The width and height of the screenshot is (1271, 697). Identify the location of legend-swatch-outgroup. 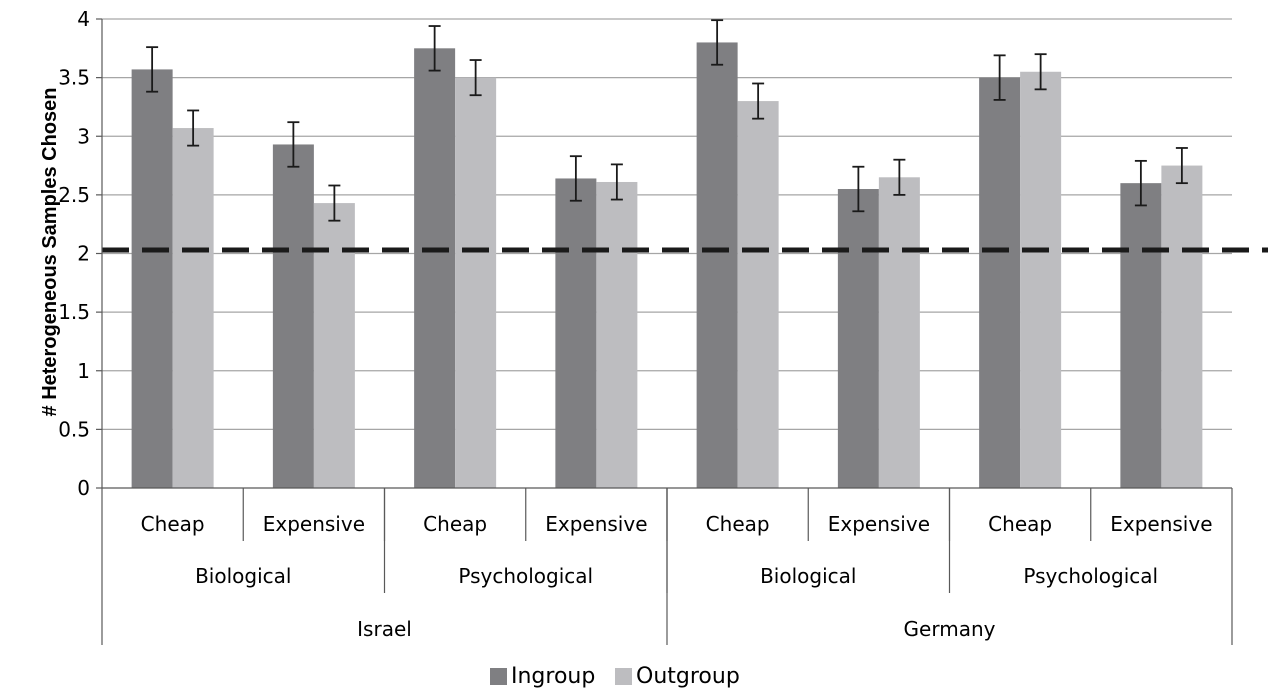
(623, 676).